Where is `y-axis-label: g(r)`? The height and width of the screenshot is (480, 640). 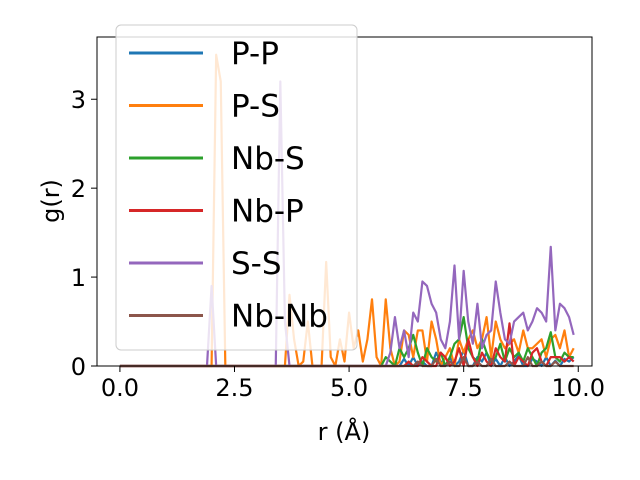 y-axis-label: g(r) is located at coordinates (51, 201).